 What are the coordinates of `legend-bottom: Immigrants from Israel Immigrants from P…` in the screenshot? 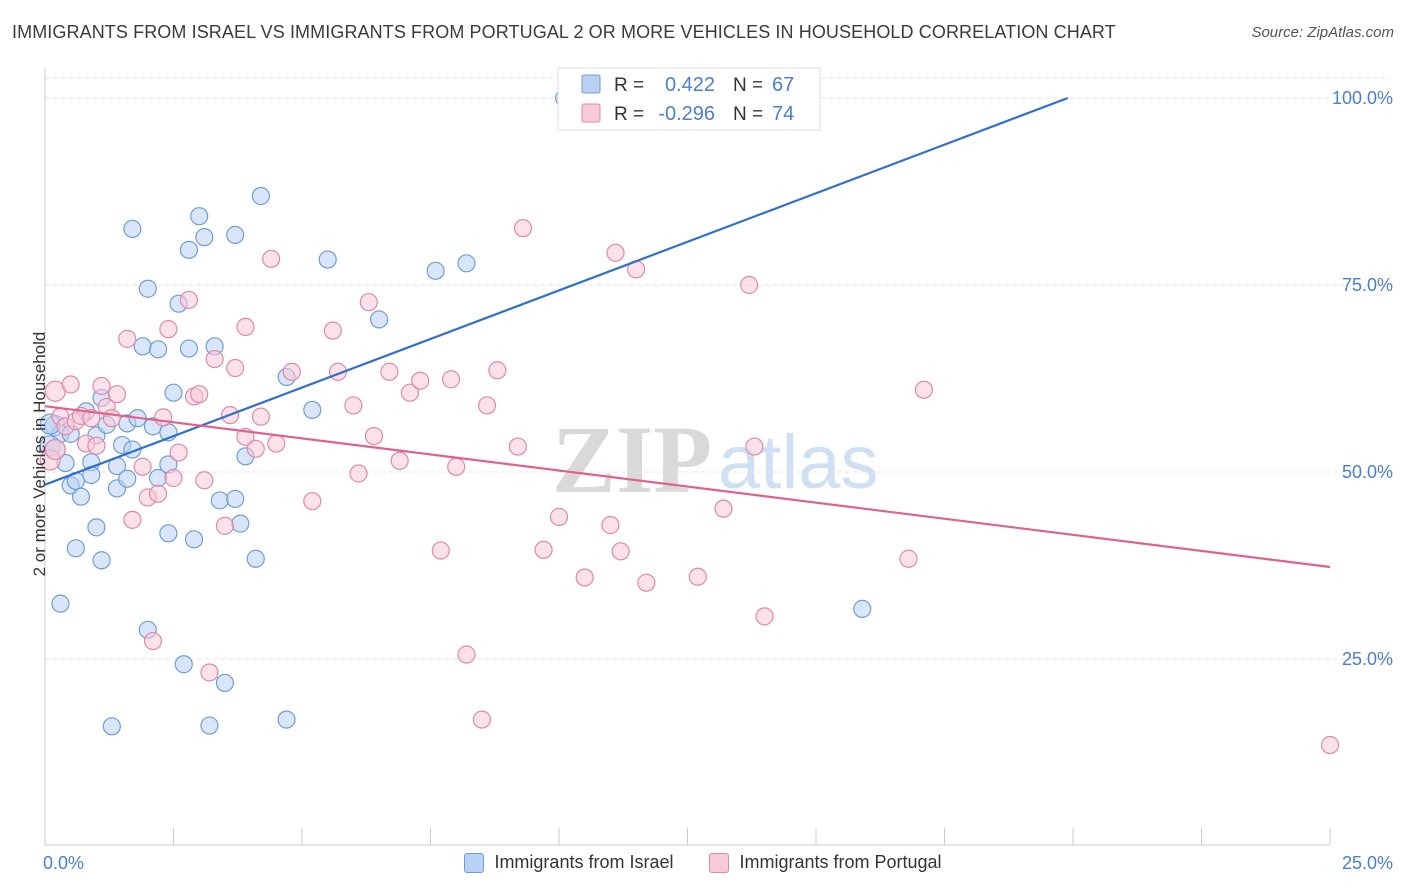 It's located at (703, 862).